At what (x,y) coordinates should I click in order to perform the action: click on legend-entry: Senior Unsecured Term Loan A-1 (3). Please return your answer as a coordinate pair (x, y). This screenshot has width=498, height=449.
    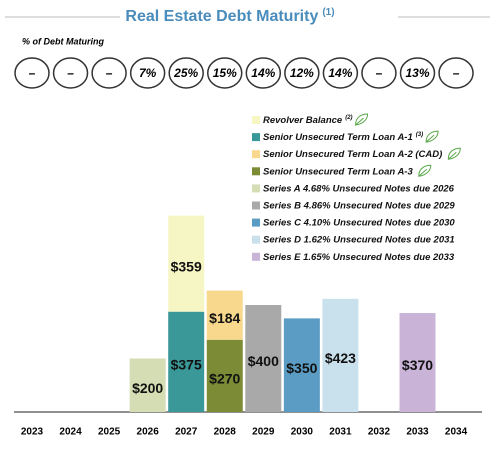
    Looking at the image, I should click on (343, 137).